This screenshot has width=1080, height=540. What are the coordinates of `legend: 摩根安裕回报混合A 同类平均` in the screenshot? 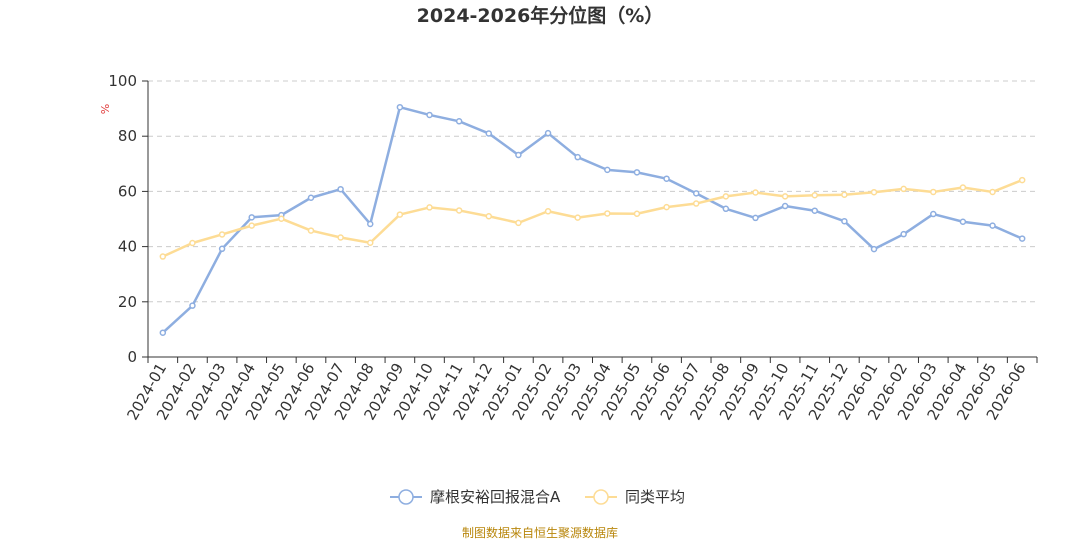 It's located at (537, 497).